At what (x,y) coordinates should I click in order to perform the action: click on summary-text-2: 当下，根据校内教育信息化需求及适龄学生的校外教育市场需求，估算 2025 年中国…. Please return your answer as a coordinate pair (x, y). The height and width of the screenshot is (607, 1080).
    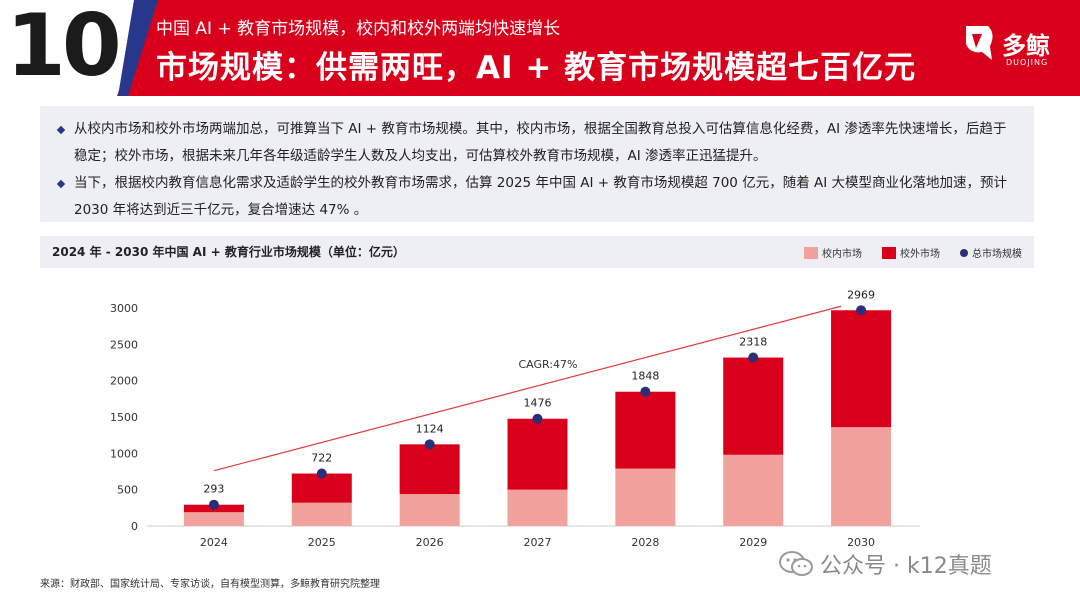
    Looking at the image, I should click on (540, 196).